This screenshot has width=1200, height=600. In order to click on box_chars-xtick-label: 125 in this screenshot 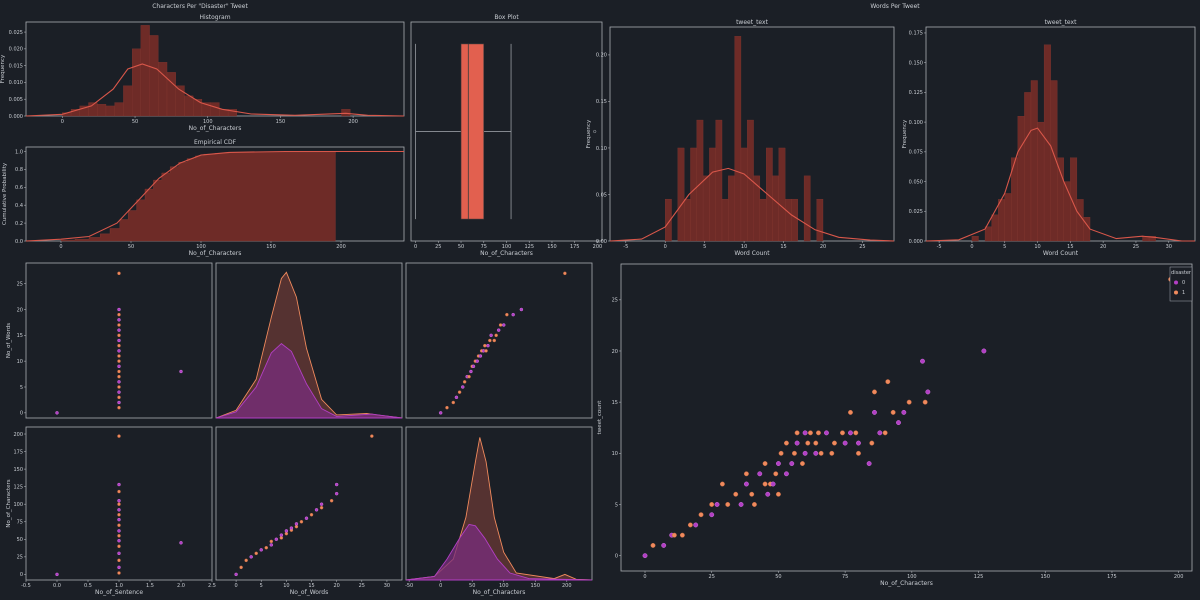, I will do `click(529, 247)`.